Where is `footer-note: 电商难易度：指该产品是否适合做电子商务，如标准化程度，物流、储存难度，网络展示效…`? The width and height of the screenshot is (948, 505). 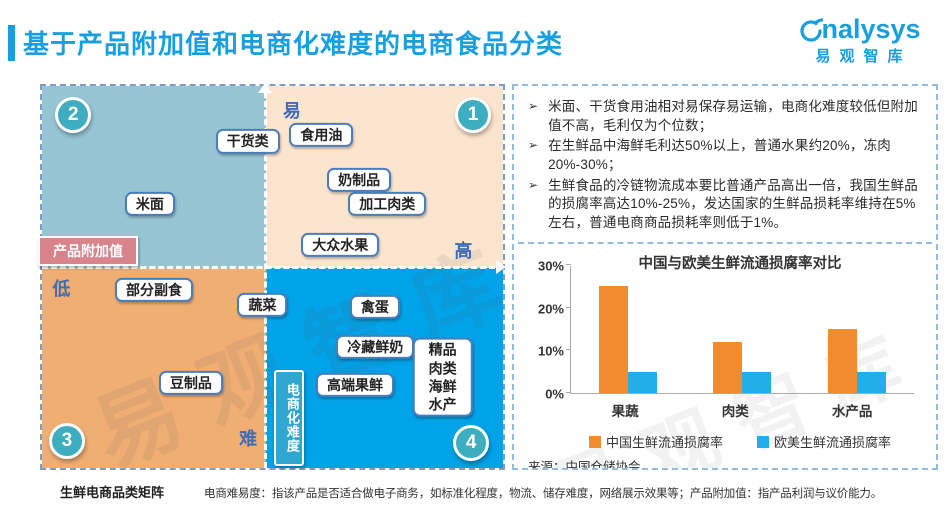 footer-note: 电商难易度：指该产品是否适合做电子商务，如标准化程度，物流、储存难度，网络展示效… is located at coordinates (543, 494).